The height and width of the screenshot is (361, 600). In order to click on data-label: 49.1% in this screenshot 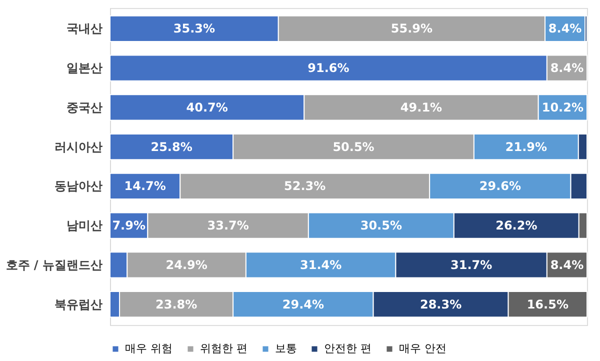, I will do `click(421, 107)`.